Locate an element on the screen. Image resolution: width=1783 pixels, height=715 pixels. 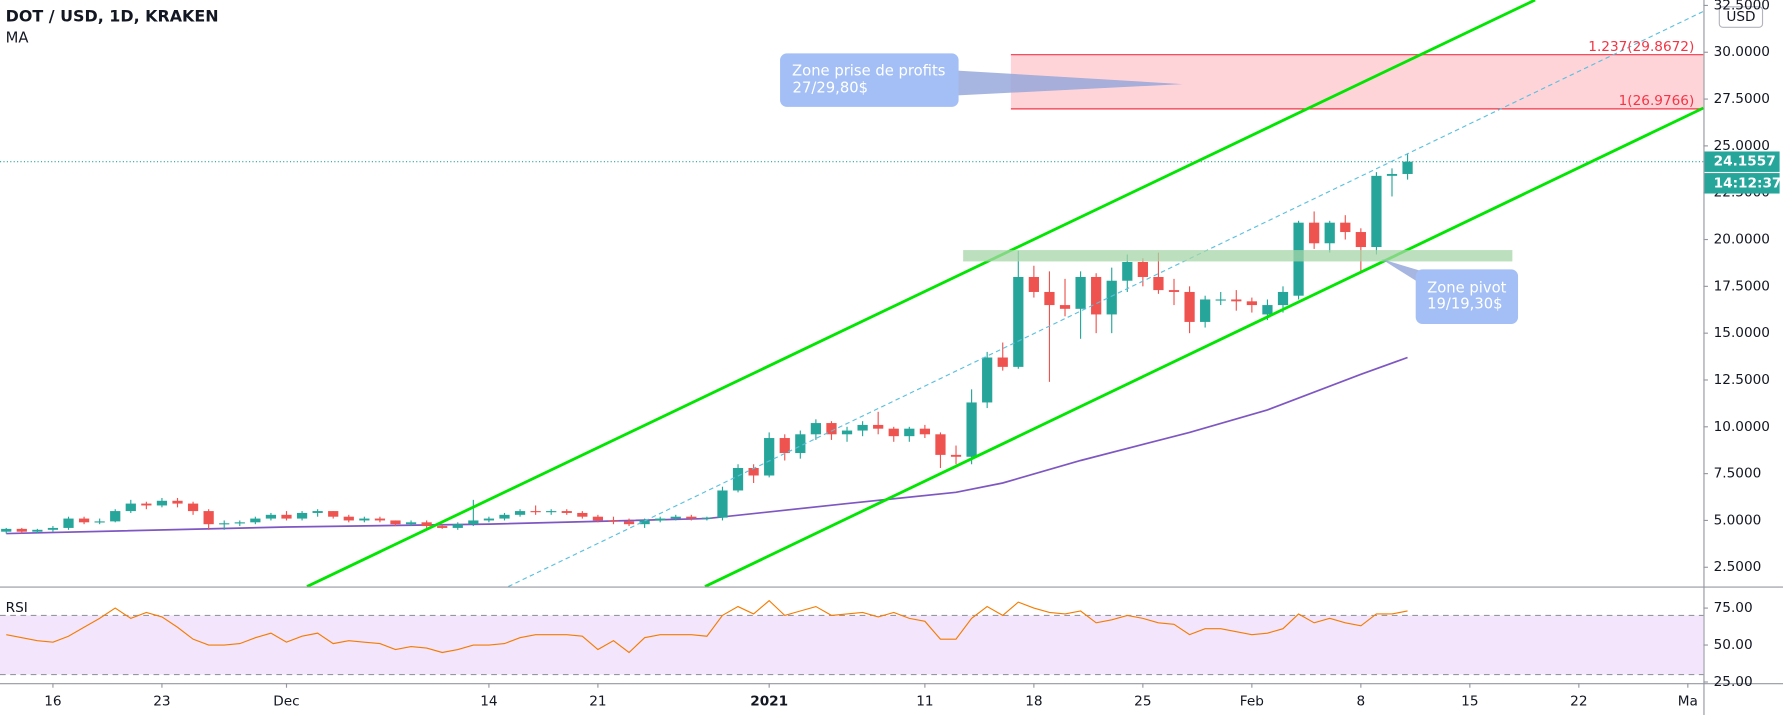
x-tick-label: Feb is located at coordinates (1252, 701).